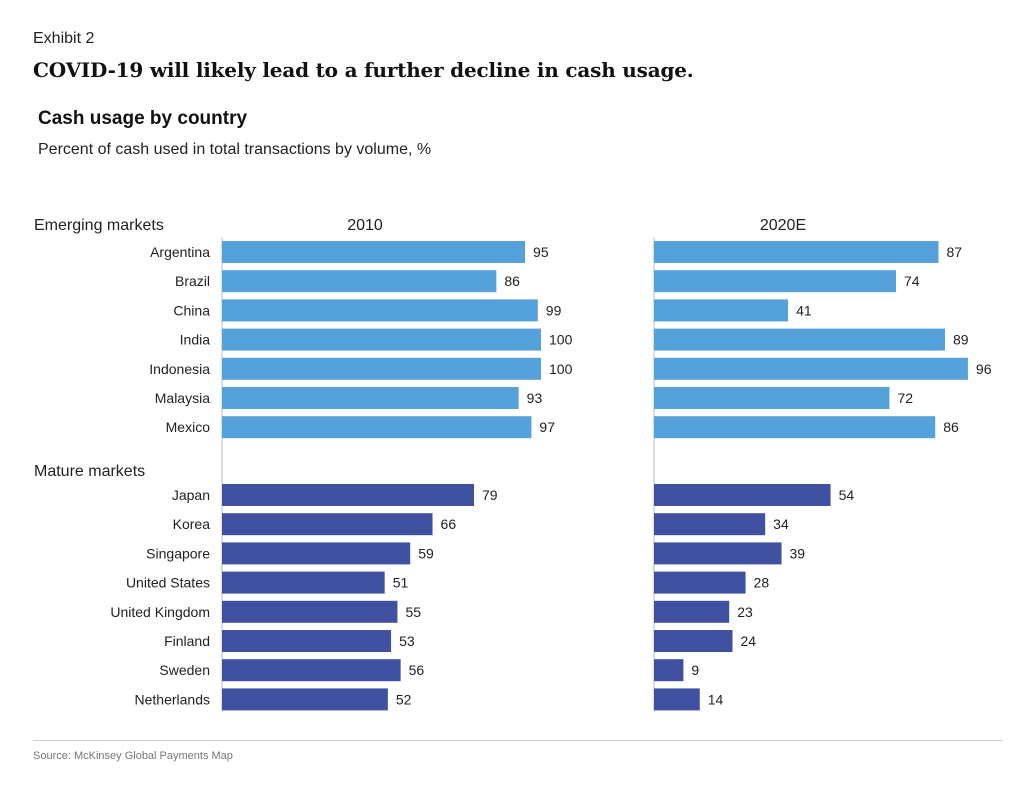 The height and width of the screenshot is (793, 1024). What do you see at coordinates (426, 553) in the screenshot?
I see `data-label: 59` at bounding box center [426, 553].